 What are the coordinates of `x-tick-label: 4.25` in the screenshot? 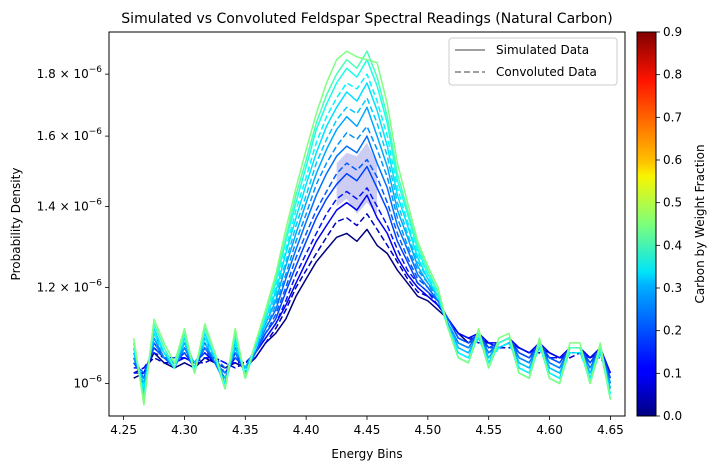 It's located at (123, 430).